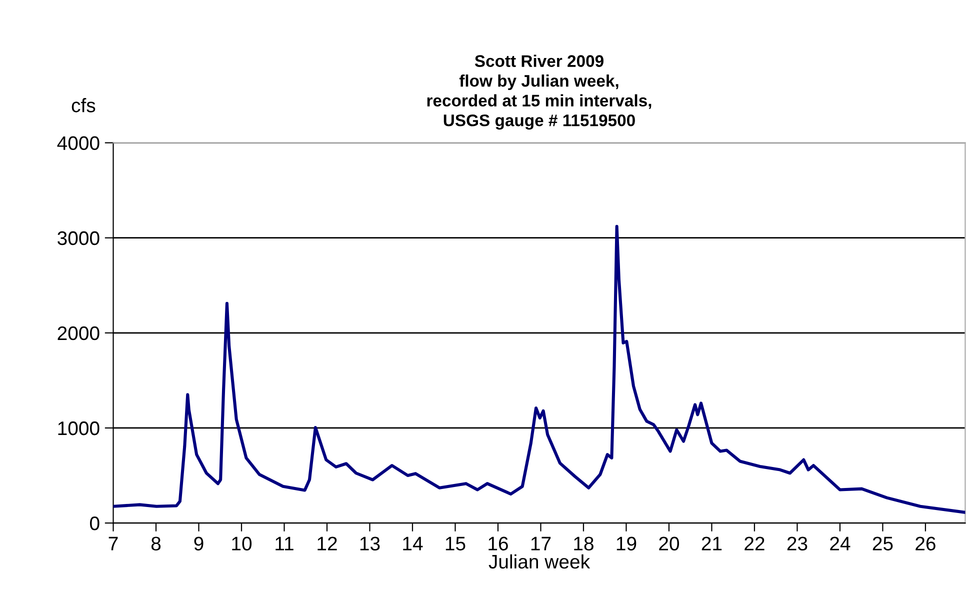  I want to click on x-tick-label: 21, so click(712, 543).